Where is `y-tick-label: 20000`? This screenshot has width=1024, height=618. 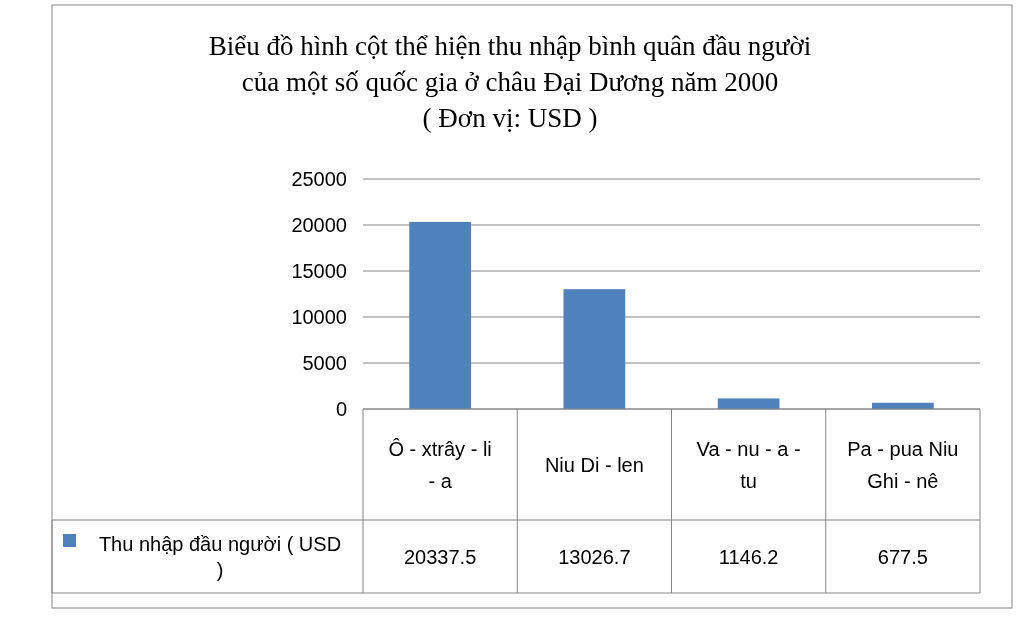 y-tick-label: 20000 is located at coordinates (319, 225).